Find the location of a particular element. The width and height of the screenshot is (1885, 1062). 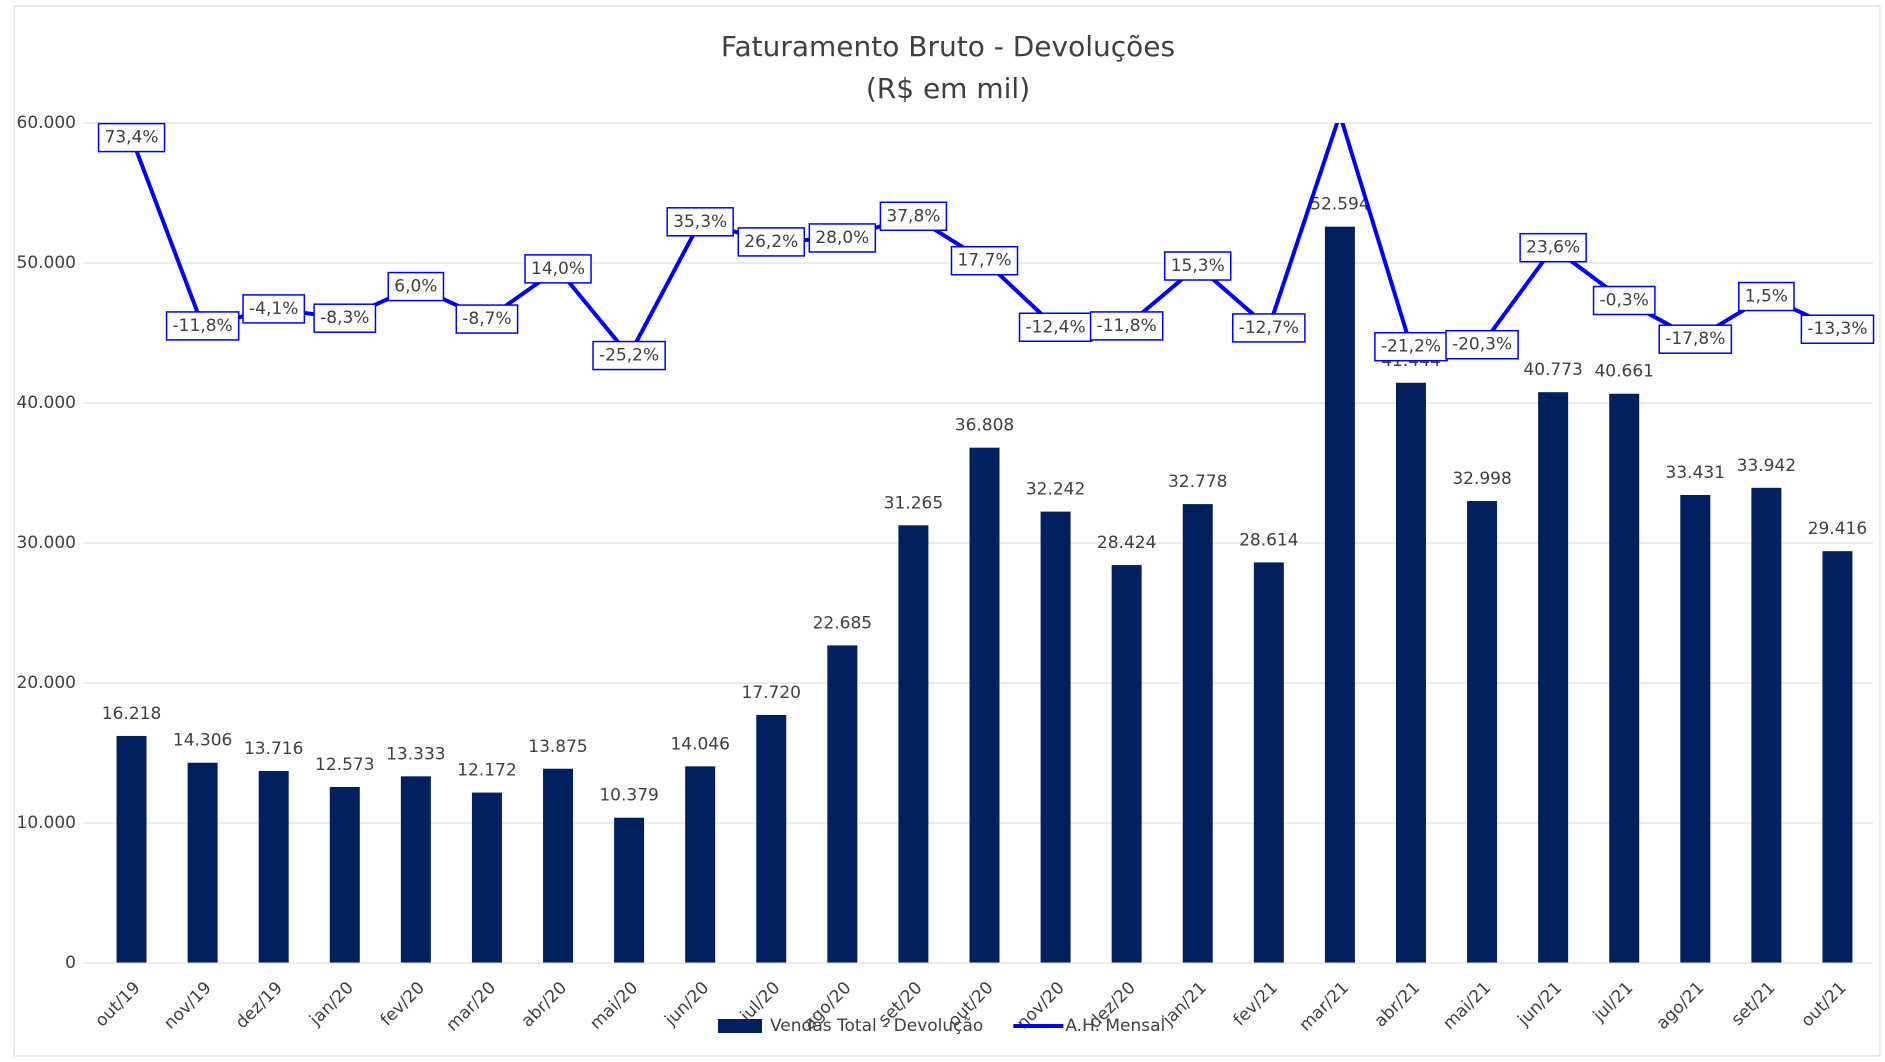

legend-swatch is located at coordinates (740, 1026).